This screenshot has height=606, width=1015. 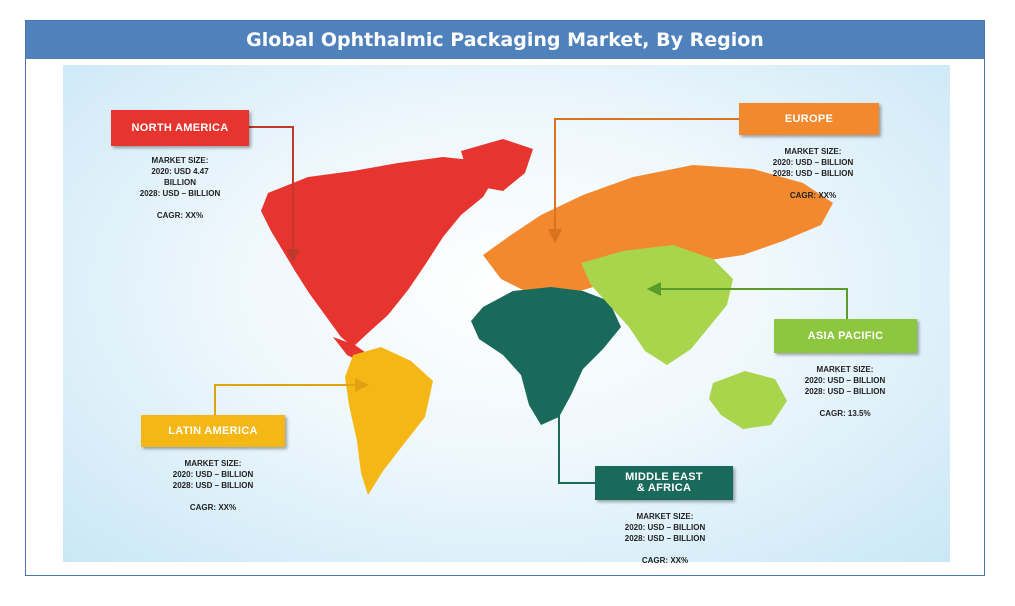 What do you see at coordinates (845, 369) in the screenshot?
I see `asia-pacific-market-size-label: MARKET SIZE:` at bounding box center [845, 369].